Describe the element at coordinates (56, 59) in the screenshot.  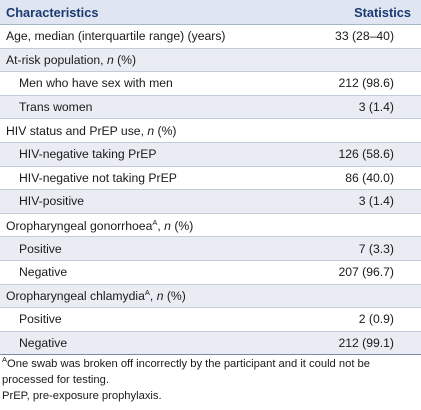
I see `row-label-text: At-risk population,` at that location.